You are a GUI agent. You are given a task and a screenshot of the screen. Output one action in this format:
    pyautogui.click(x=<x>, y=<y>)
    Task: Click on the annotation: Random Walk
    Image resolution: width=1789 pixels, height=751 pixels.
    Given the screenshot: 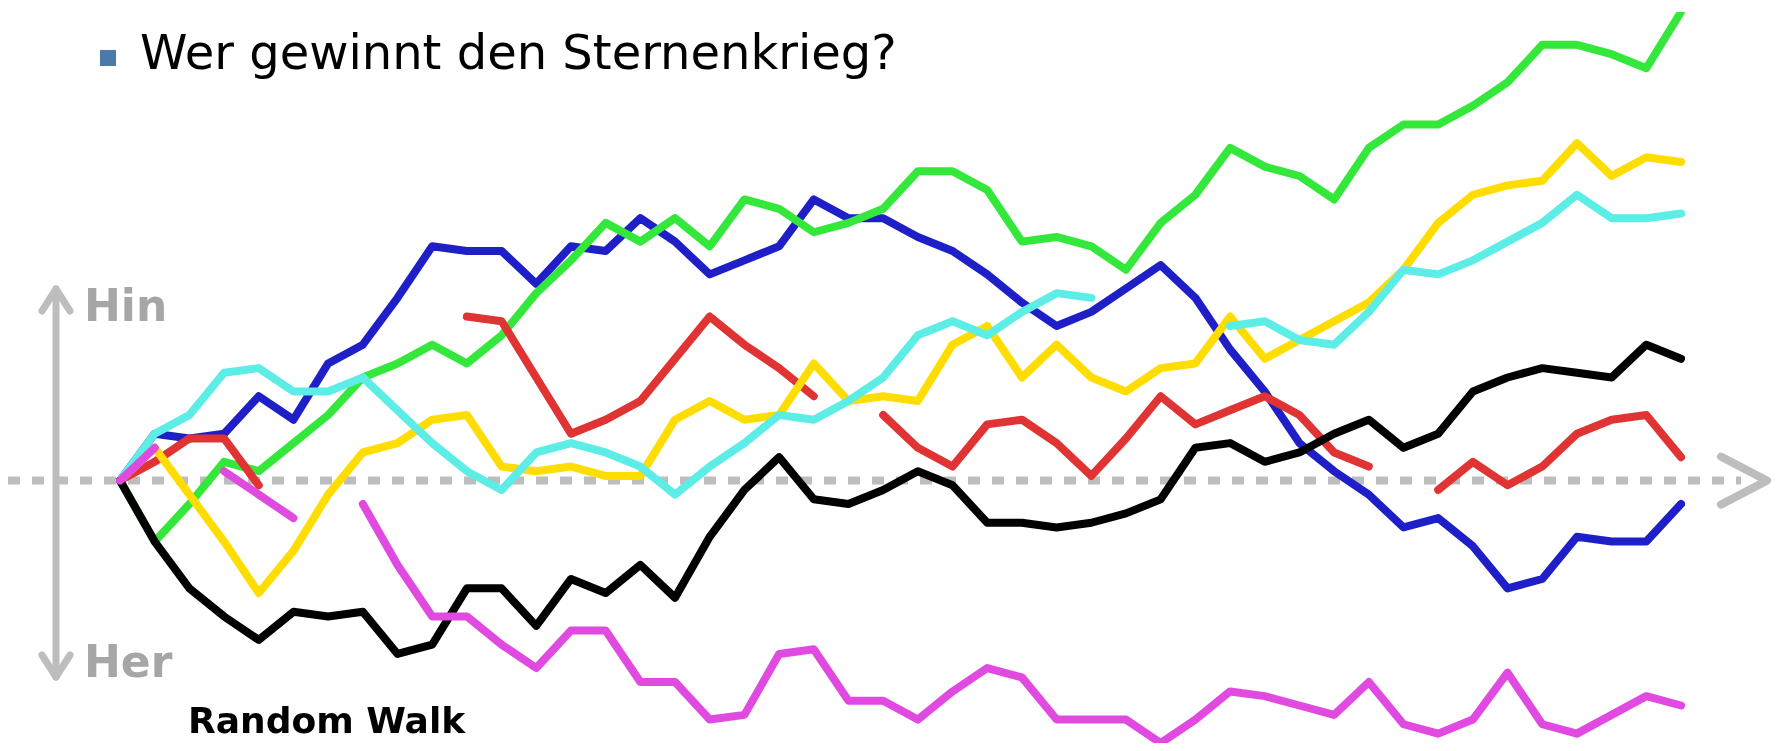 What is the action you would take?
    pyautogui.click(x=327, y=720)
    